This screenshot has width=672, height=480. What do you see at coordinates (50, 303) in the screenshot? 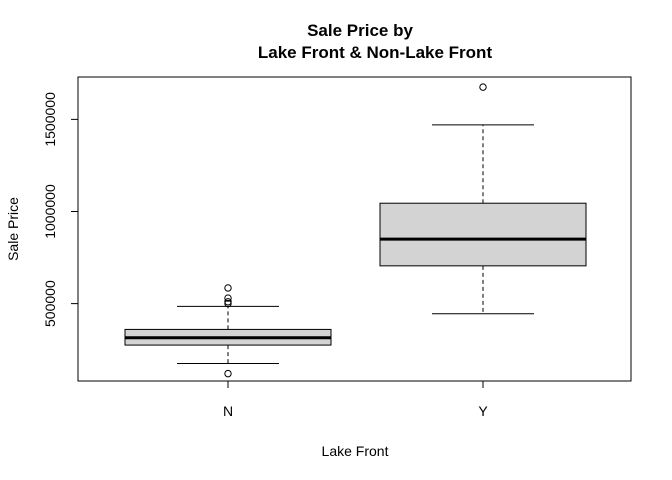
I see `y-tick-label: 500000` at bounding box center [50, 303].